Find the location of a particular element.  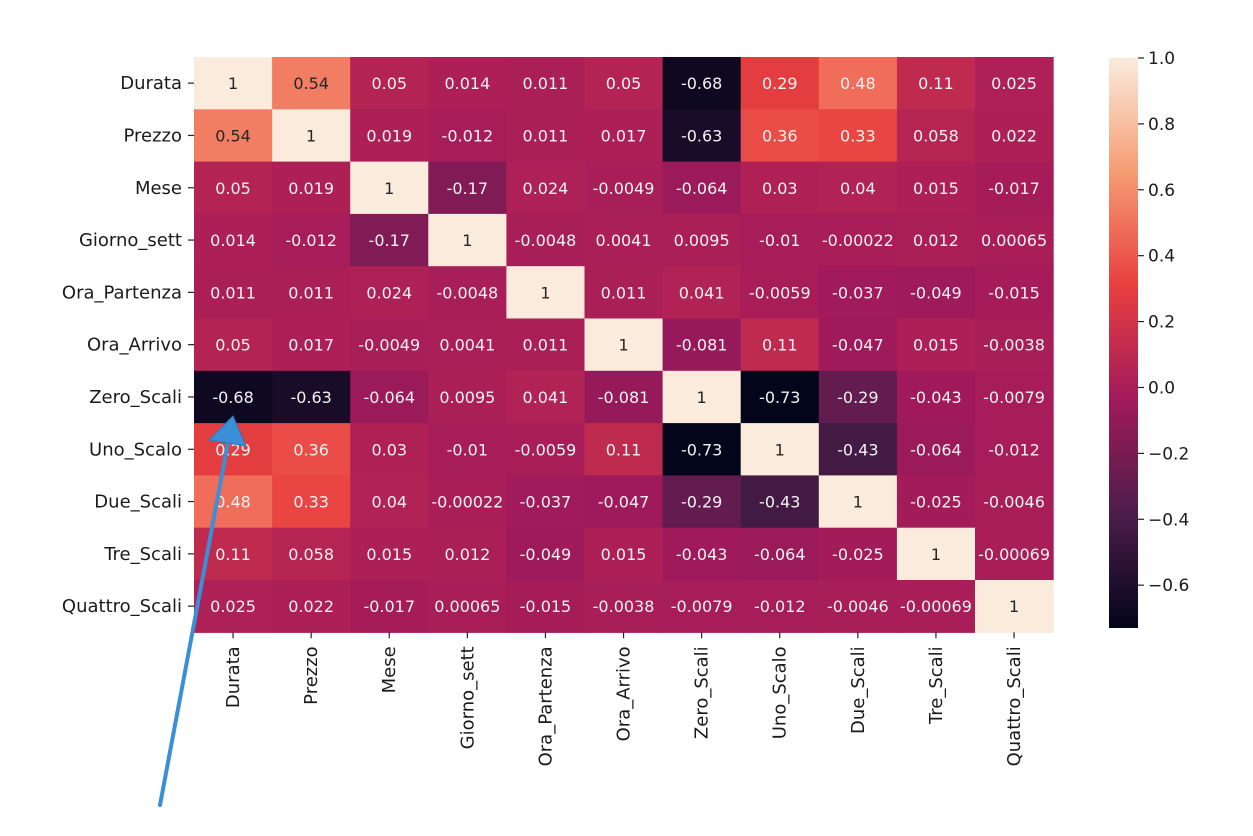

cell-value-label: -0.01 is located at coordinates (779, 240).